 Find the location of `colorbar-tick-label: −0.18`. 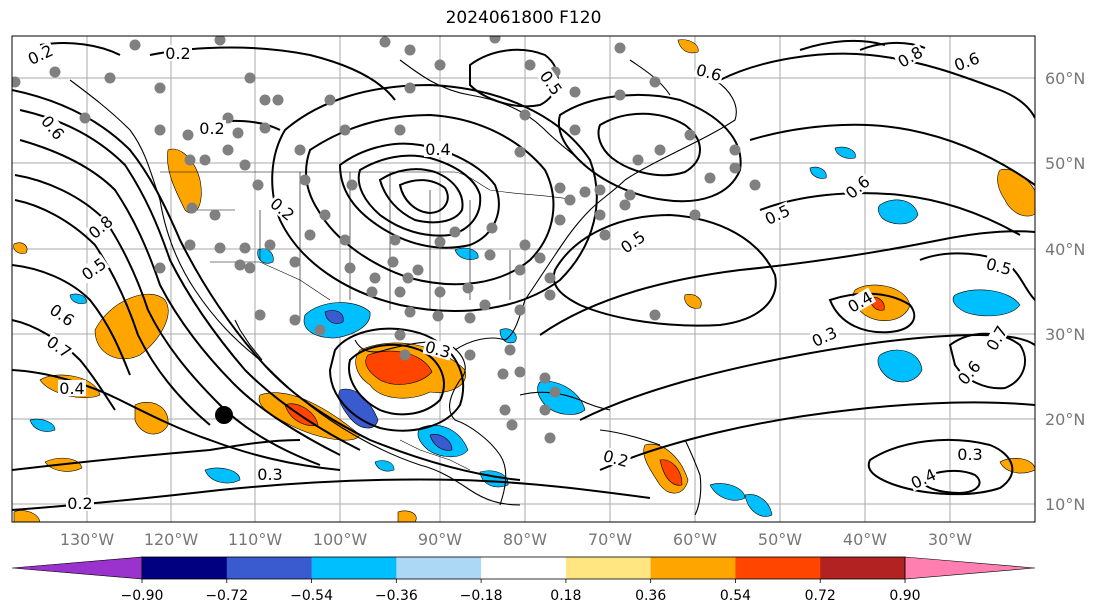

colorbar-tick-label: −0.18 is located at coordinates (481, 596).